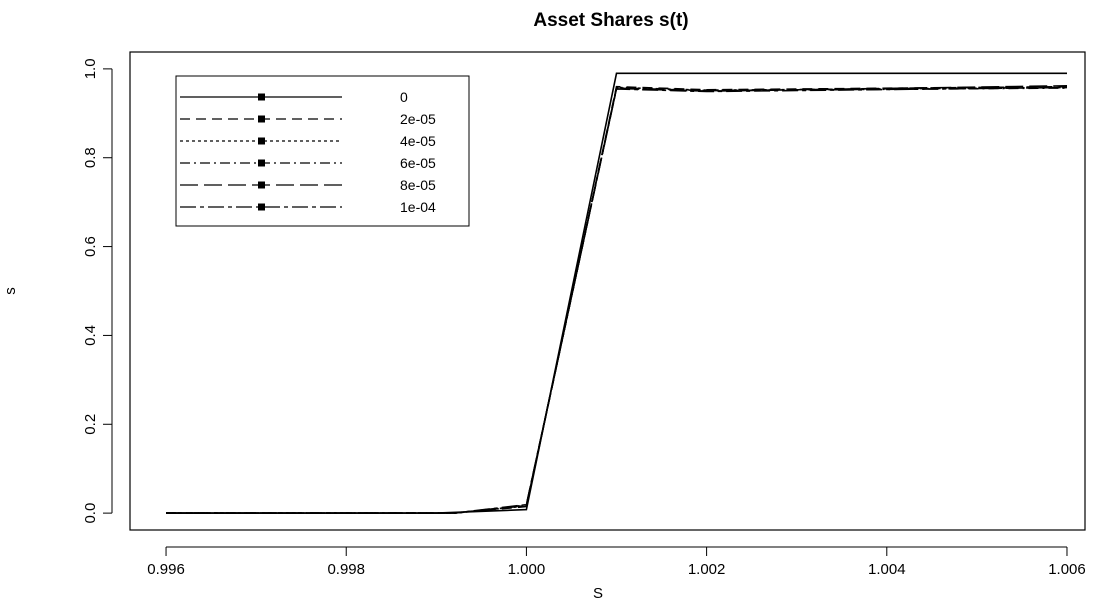 This screenshot has height=605, width=1094. Describe the element at coordinates (97, 291) in the screenshot. I see `y-axis: 0.0 0.2 0.4 0.6 0.8 1.0` at that location.